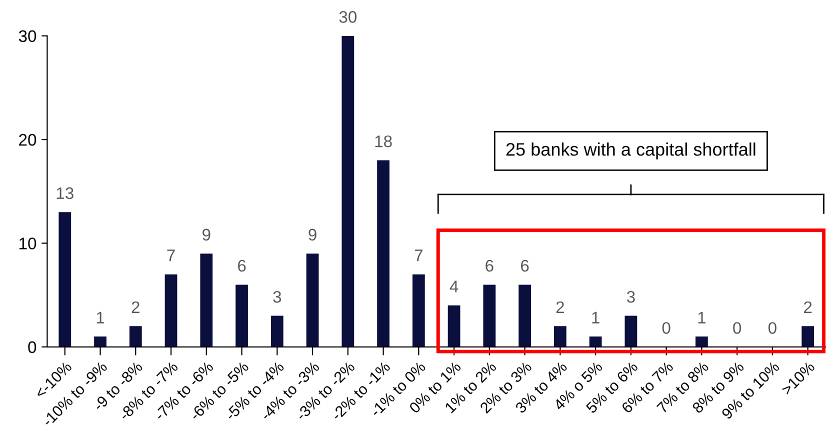 This screenshot has height=432, width=828. What do you see at coordinates (65, 193) in the screenshot?
I see `data-label: 13` at bounding box center [65, 193].